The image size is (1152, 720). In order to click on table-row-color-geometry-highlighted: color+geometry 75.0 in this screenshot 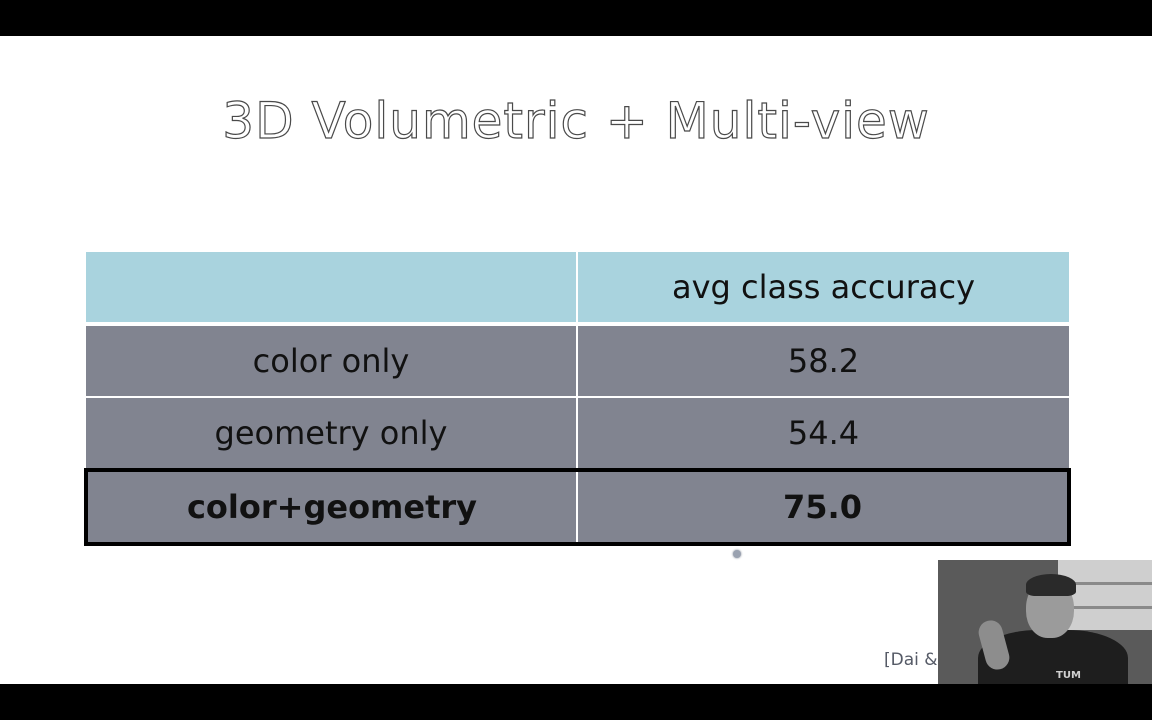, I will do `click(577, 507)`.